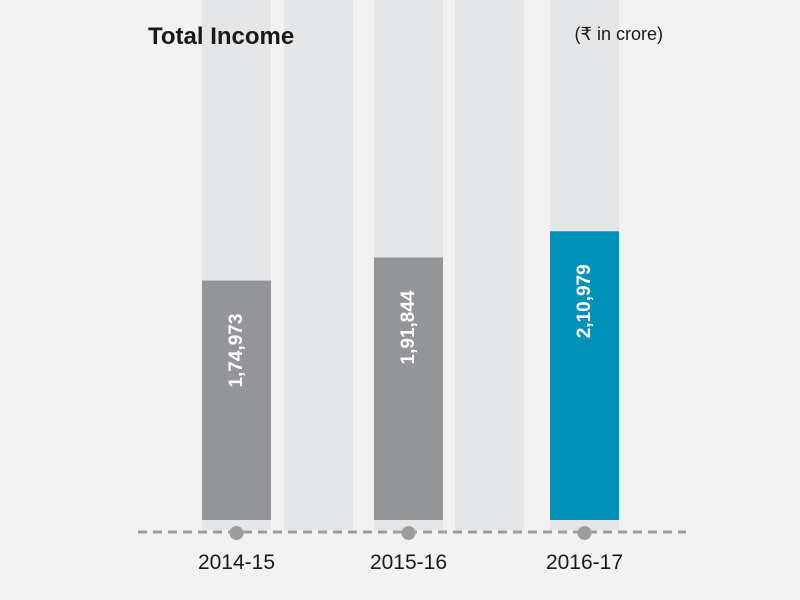 The image size is (800, 600). I want to click on tick-label: 2014-15, so click(236, 562).